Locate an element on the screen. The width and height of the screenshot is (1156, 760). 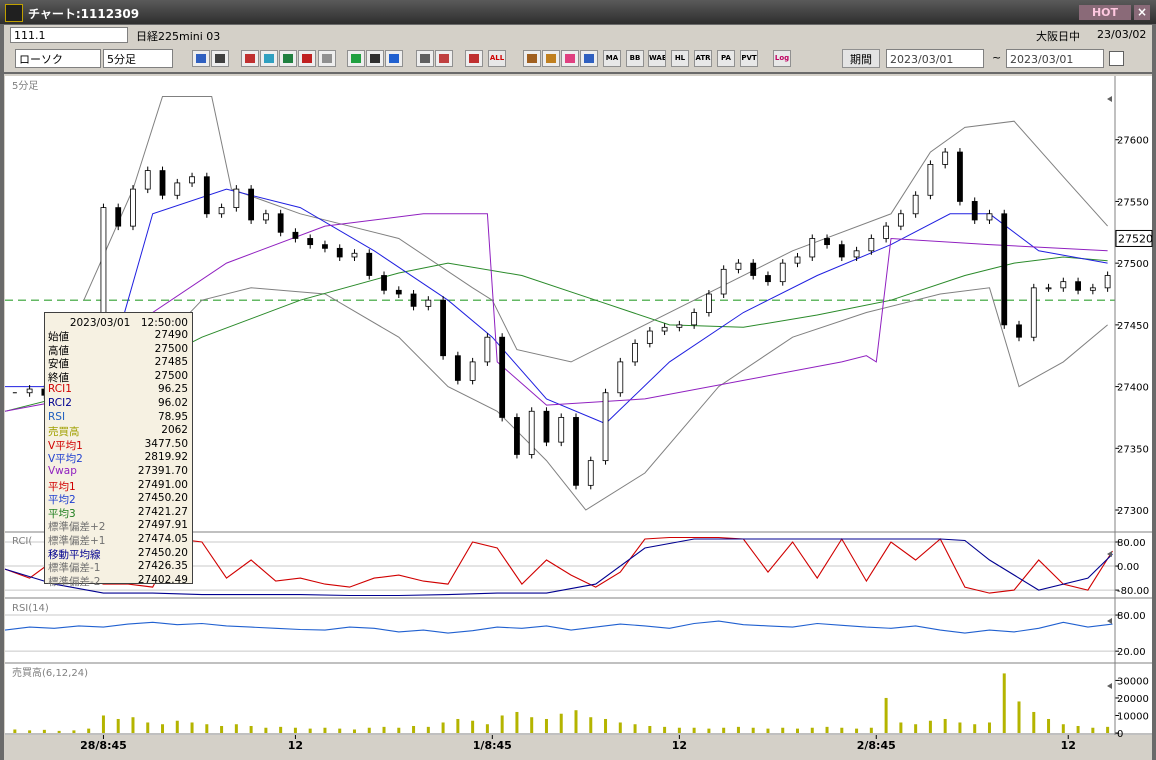
from-date: 2023/03/01 is located at coordinates (935, 58).